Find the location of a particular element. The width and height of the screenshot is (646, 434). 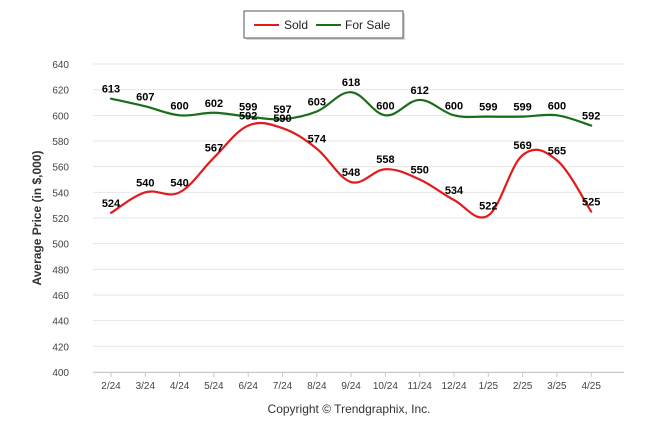

data-label-sold: 525 is located at coordinates (591, 203).